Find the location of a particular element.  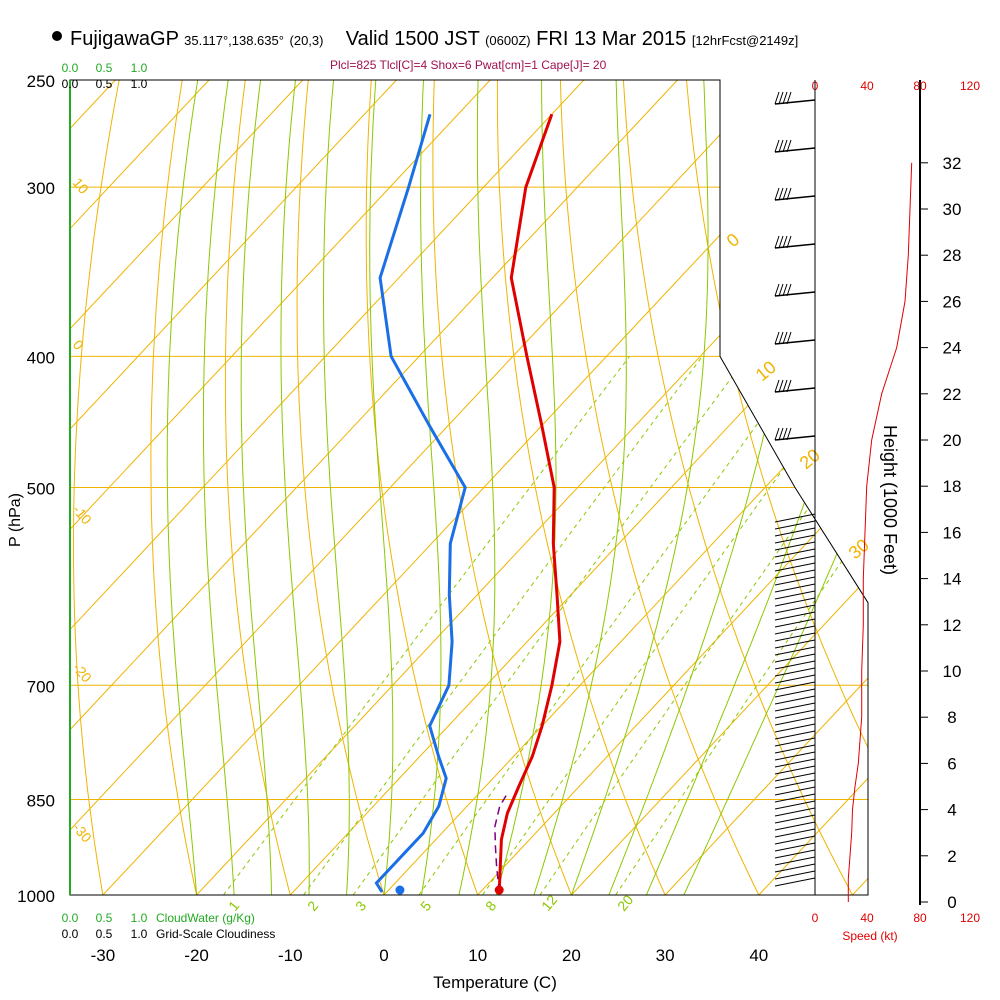

pressure-tick-label: 850 is located at coordinates (41, 800).